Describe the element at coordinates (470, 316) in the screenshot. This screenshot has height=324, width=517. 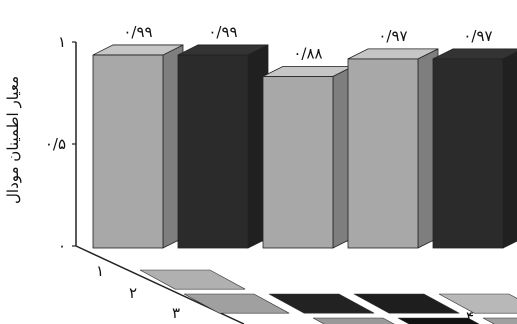
I see `col-tick-label: ۴` at that location.